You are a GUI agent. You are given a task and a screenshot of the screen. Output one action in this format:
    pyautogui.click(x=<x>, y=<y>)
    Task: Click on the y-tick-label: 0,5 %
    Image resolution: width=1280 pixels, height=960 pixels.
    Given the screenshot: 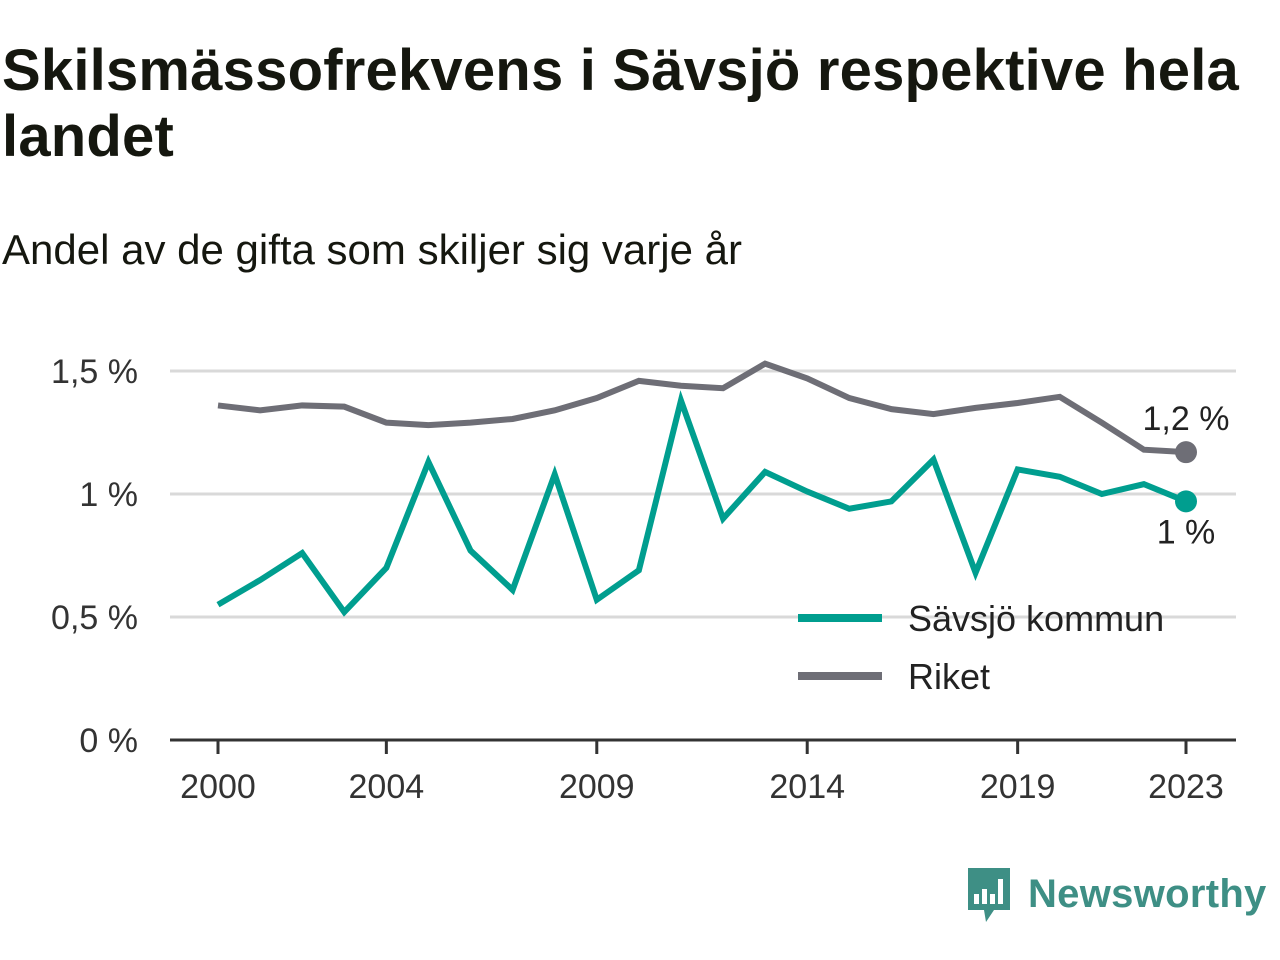 What is the action you would take?
    pyautogui.click(x=94, y=618)
    